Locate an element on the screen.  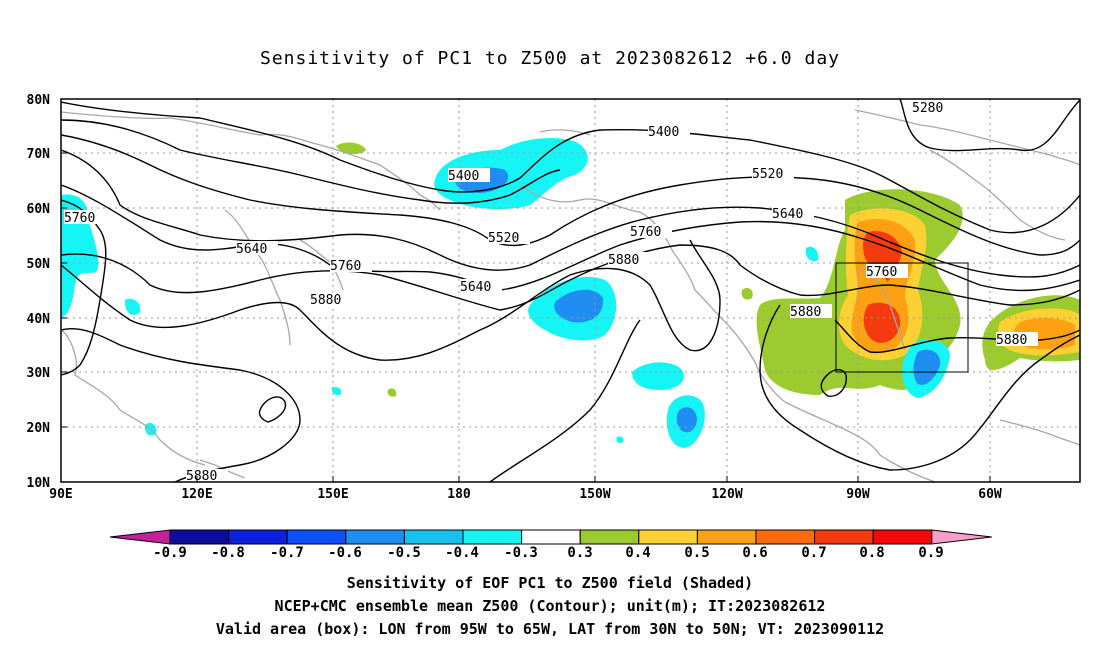
colorbar-tick: 0.9 is located at coordinates (930, 553).